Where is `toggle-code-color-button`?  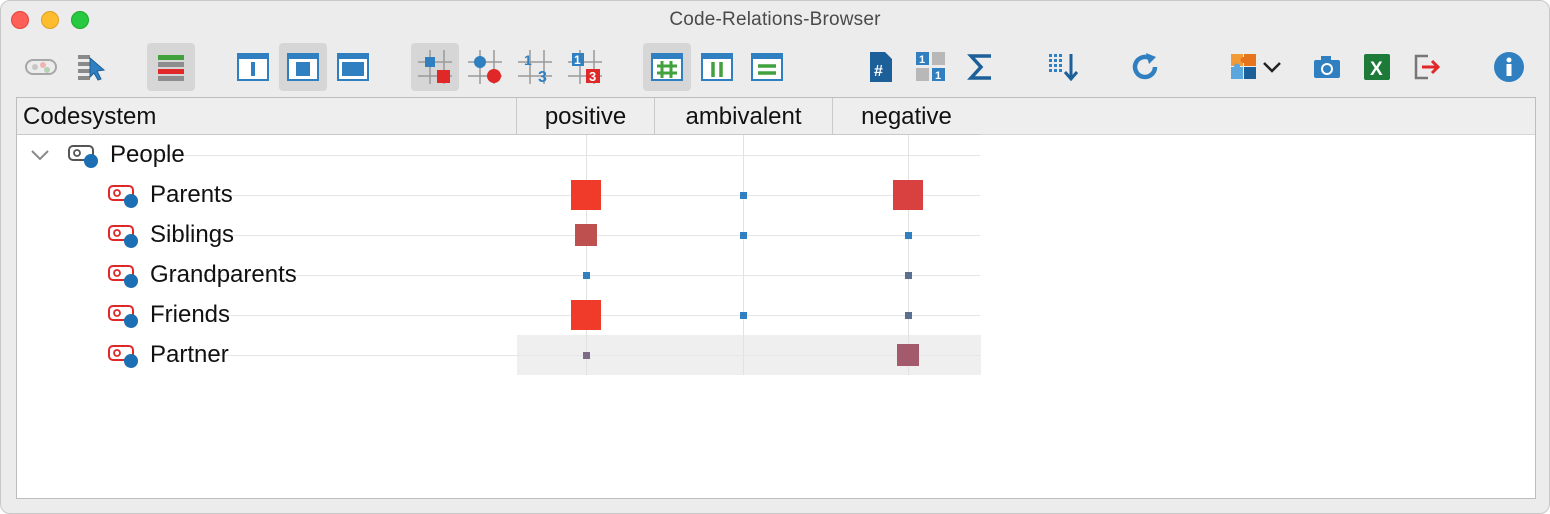 toggle-code-color-button is located at coordinates (41, 67).